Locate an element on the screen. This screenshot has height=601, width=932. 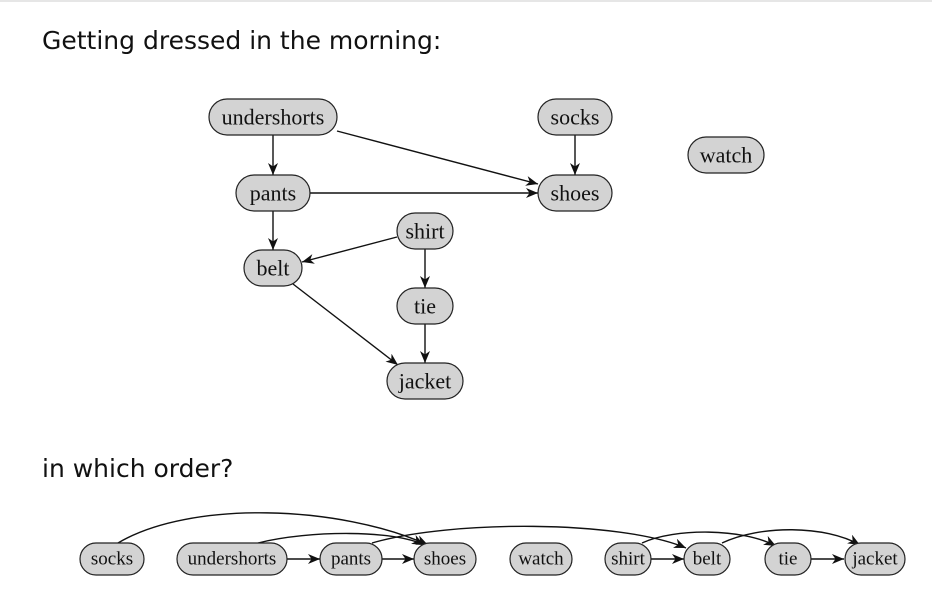
node-order-jacket-shape is located at coordinates (875, 559).